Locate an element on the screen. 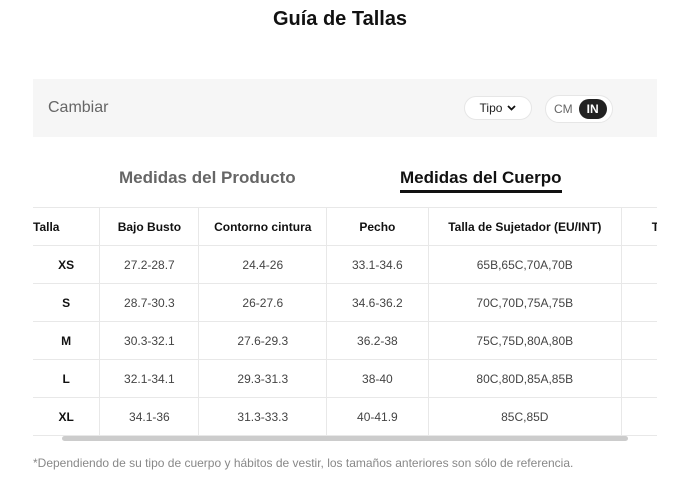 The width and height of the screenshot is (680, 498). table-cell: 34C,34D,36A,36B is located at coordinates (638, 340).